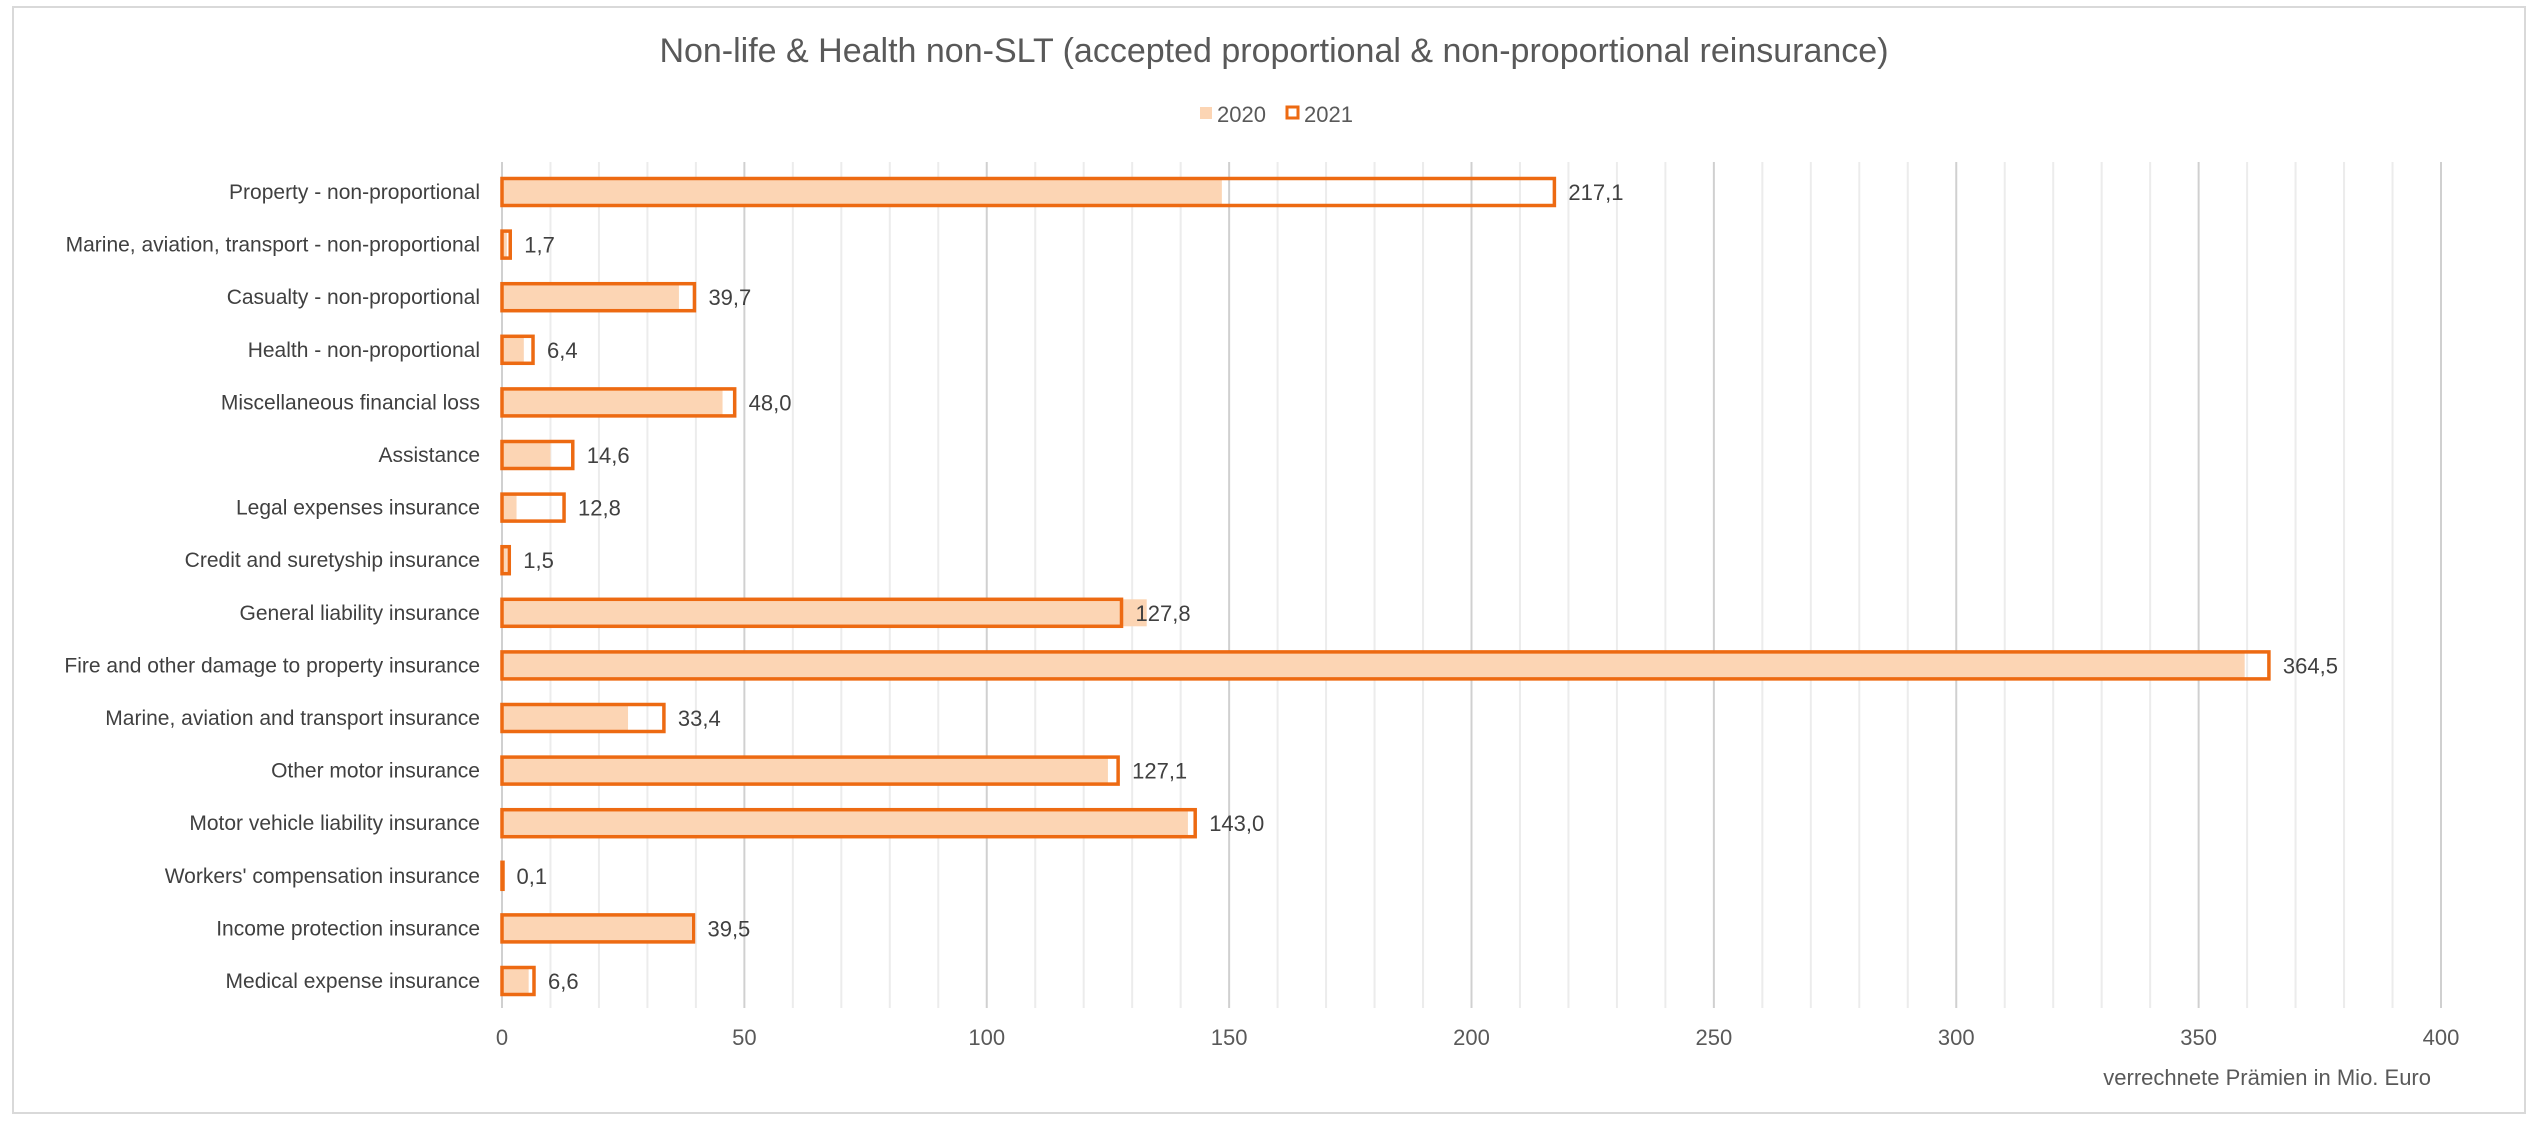 The image size is (2538, 1122). I want to click on category-label: Casualty - non-proportional, so click(353, 297).